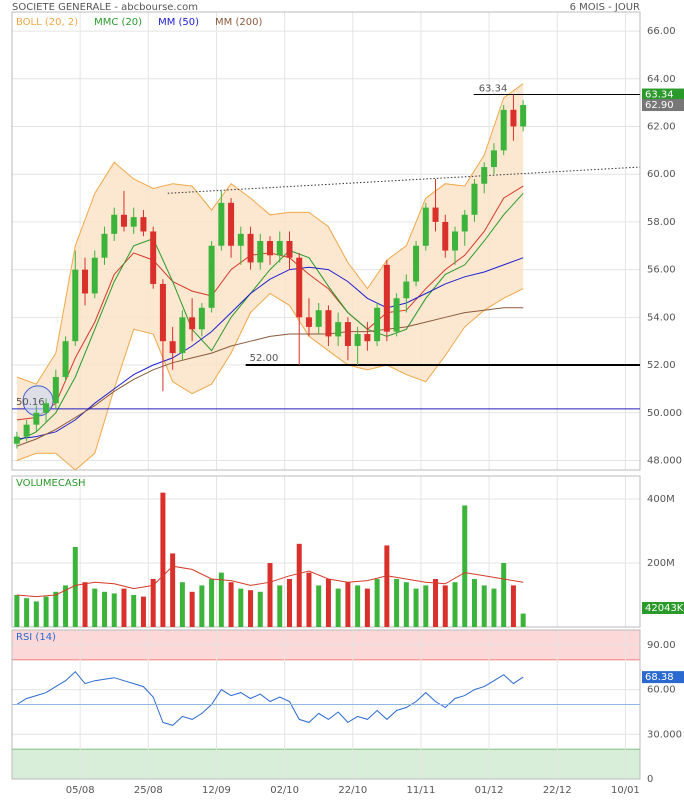 Image resolution: width=684 pixels, height=800 pixels. Describe the element at coordinates (238, 22) in the screenshot. I see `legend-entry: MM (200)` at that location.